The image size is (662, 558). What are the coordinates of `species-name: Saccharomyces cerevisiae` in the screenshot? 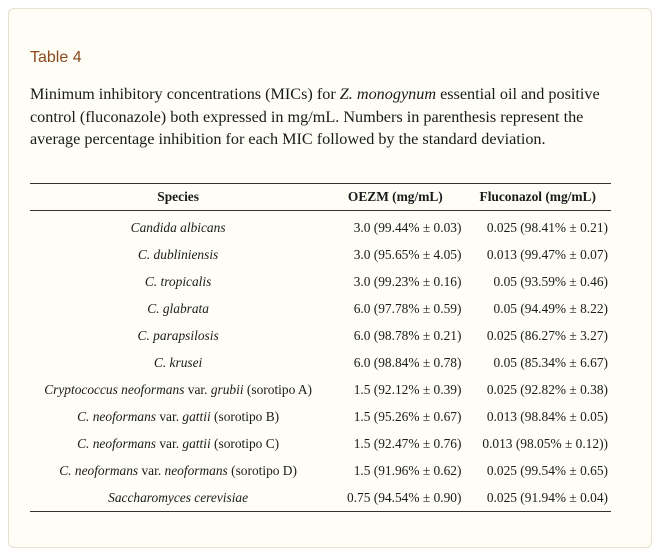 It's located at (178, 497).